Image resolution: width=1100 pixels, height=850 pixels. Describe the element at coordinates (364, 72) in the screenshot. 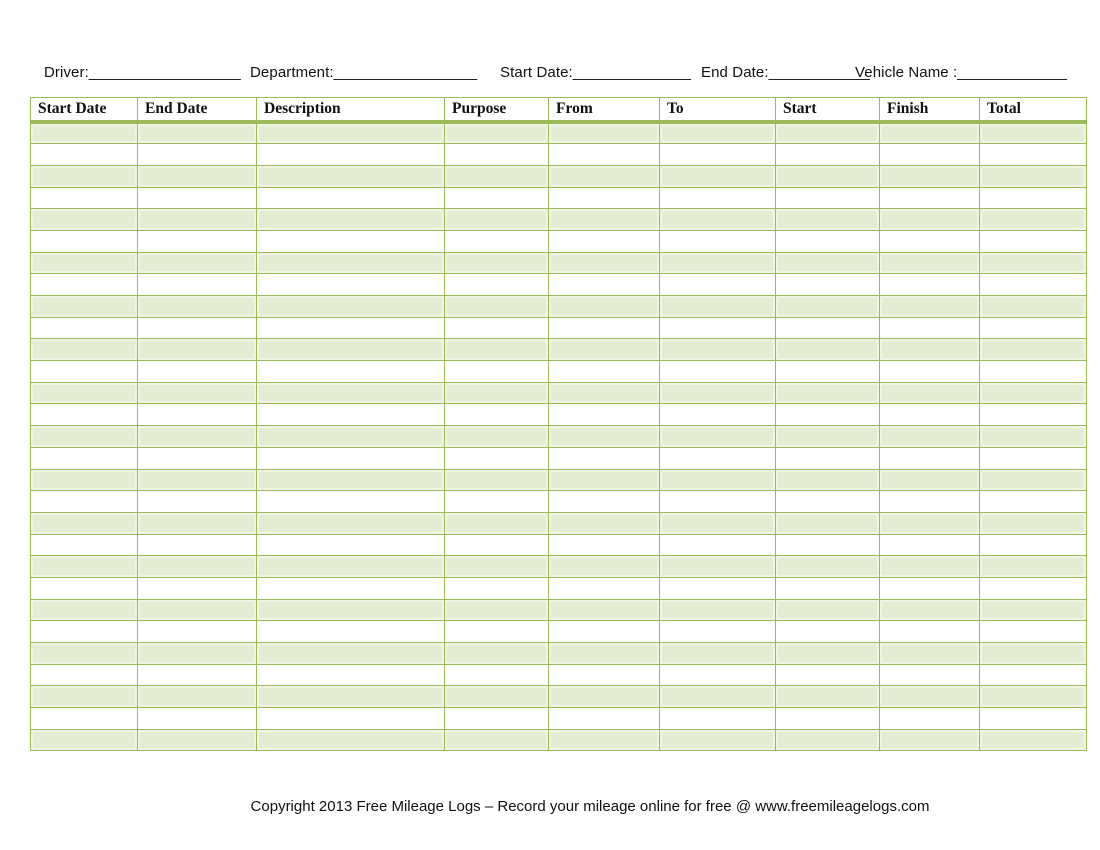

I see `department-field: Department:_________________` at that location.